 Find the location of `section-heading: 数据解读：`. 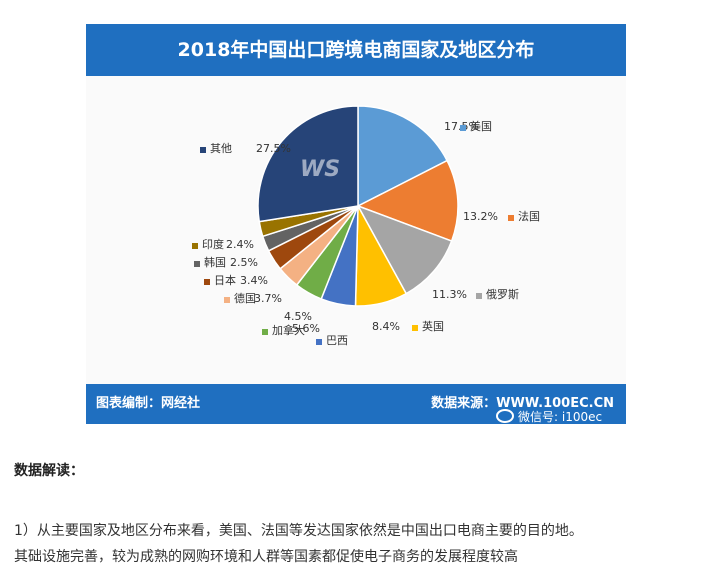

section-heading: 数据解读： is located at coordinates (49, 471).